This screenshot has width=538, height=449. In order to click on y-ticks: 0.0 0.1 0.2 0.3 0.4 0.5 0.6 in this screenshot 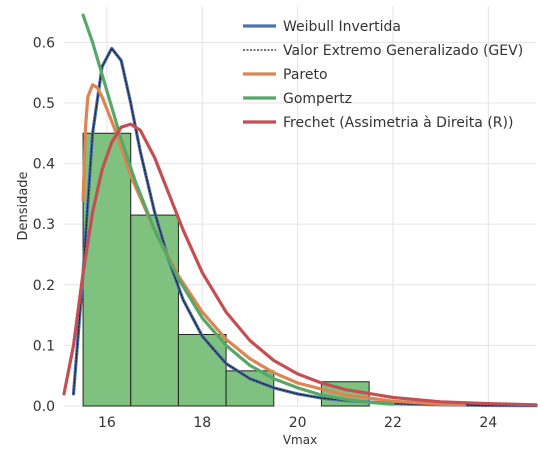, I will do `click(44, 225)`.